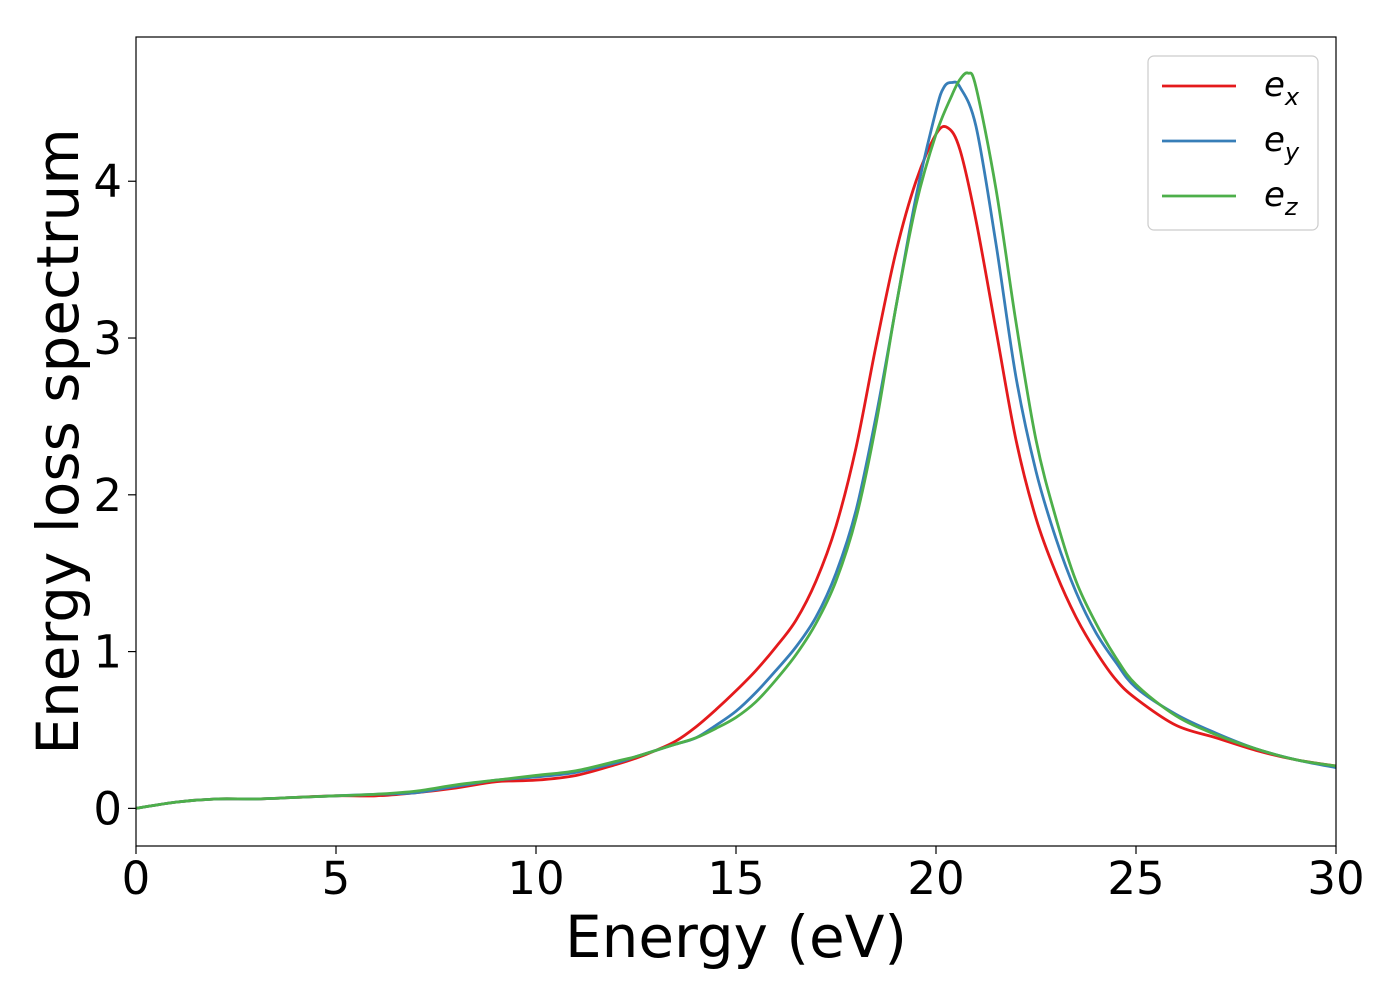 This screenshot has width=1400, height=1000. What do you see at coordinates (58, 441) in the screenshot?
I see `y-axis-label: Energy loss spectrum` at bounding box center [58, 441].